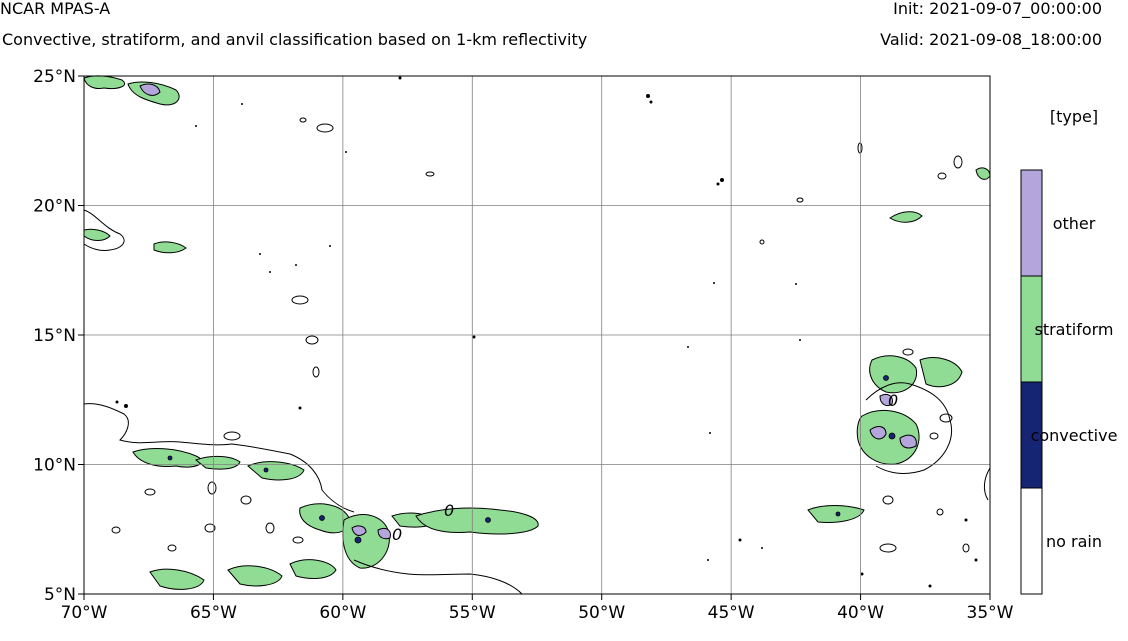 The height and width of the screenshot is (641, 1128). Describe the element at coordinates (645, 467) in the screenshot. I see `contour-labels: 0 0 0` at that location.